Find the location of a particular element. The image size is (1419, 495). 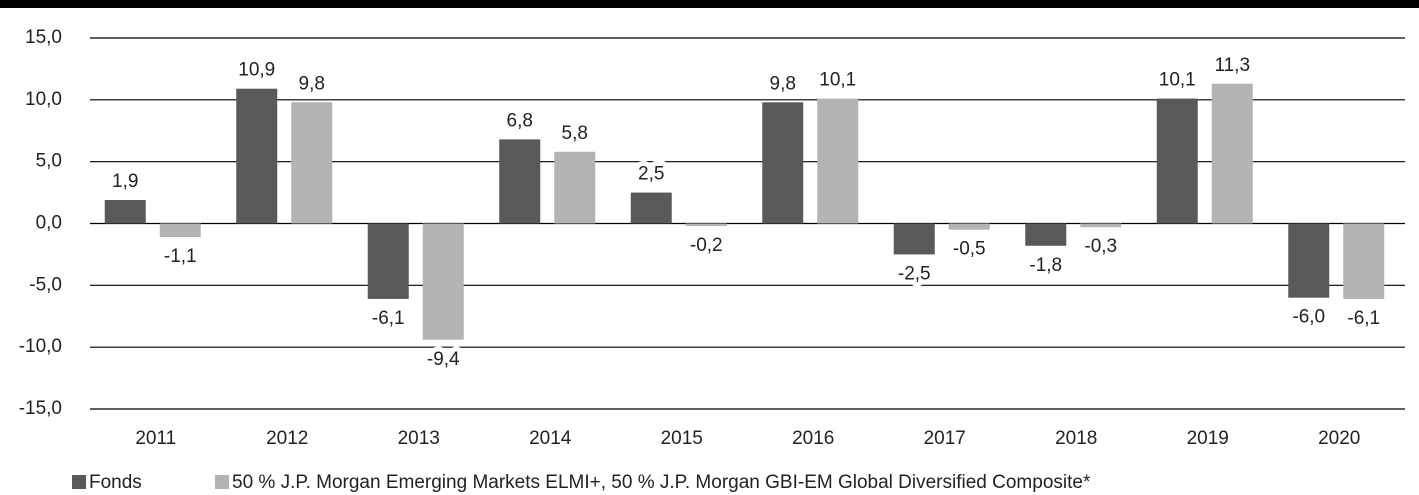

x-tick-label: 2018 is located at coordinates (1076, 438).